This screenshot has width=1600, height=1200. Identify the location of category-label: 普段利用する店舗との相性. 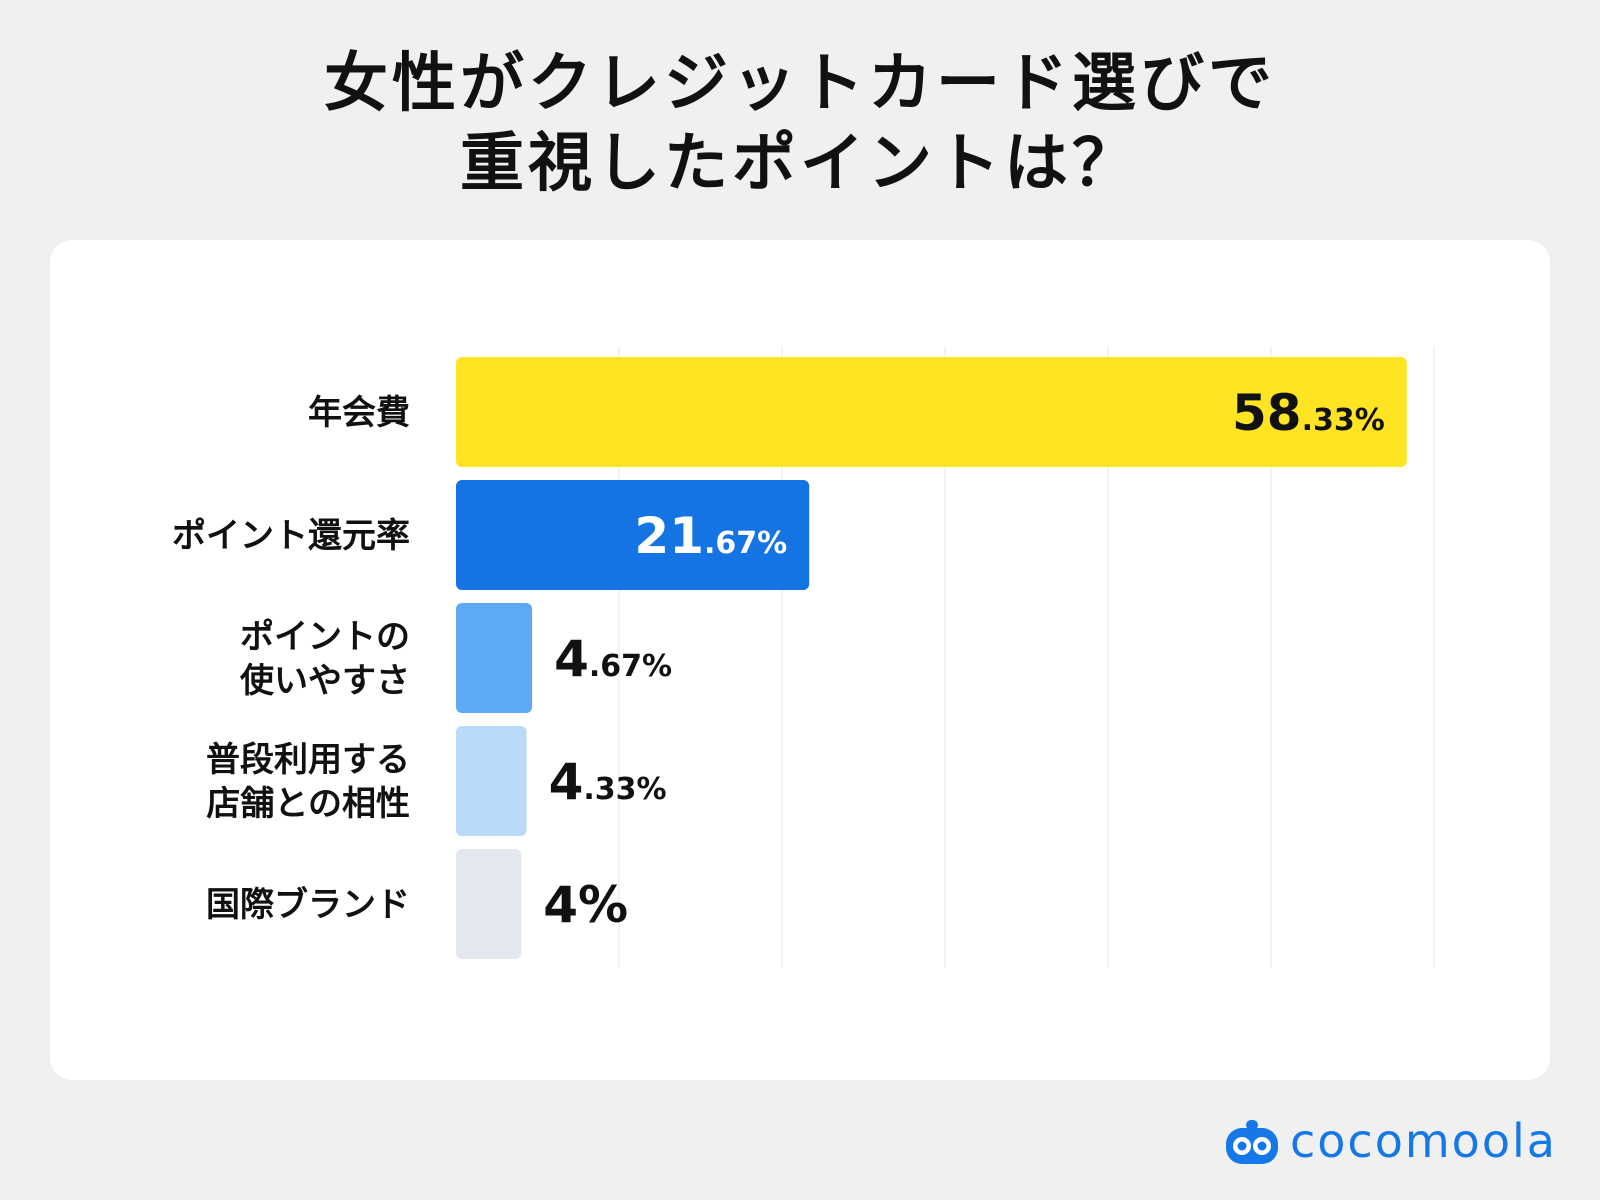
(308, 782).